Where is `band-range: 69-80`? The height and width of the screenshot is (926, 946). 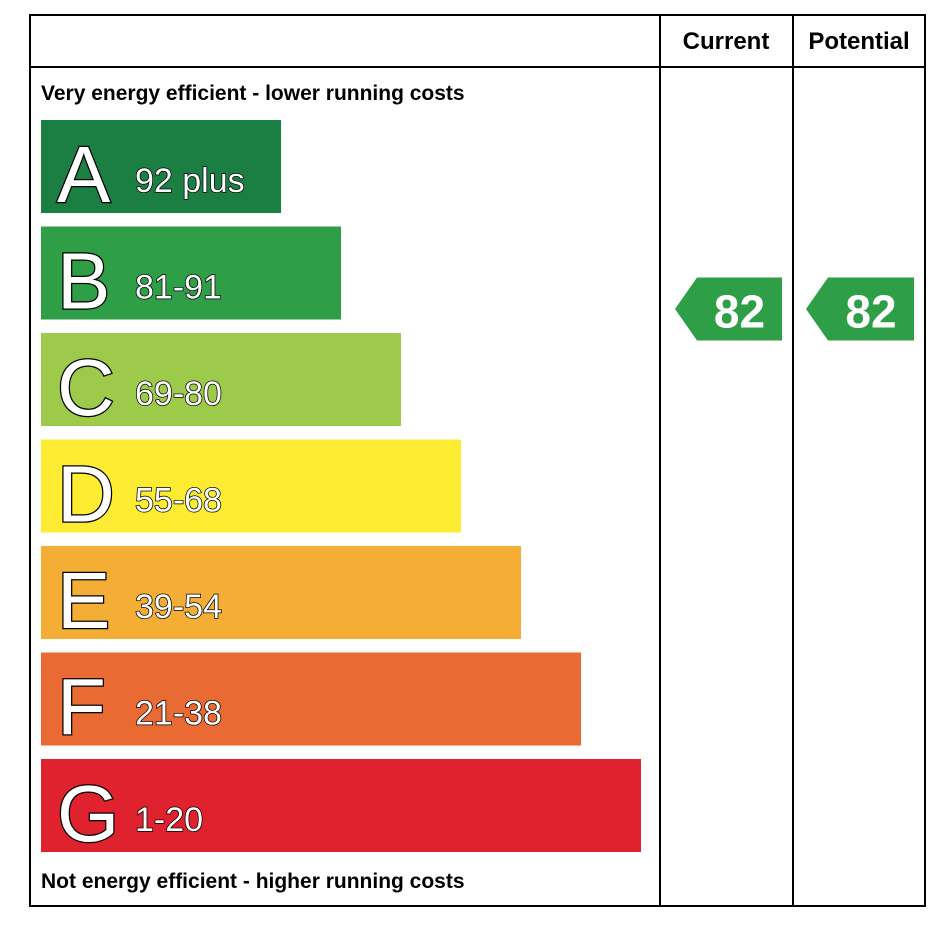
band-range: 69-80 is located at coordinates (178, 394).